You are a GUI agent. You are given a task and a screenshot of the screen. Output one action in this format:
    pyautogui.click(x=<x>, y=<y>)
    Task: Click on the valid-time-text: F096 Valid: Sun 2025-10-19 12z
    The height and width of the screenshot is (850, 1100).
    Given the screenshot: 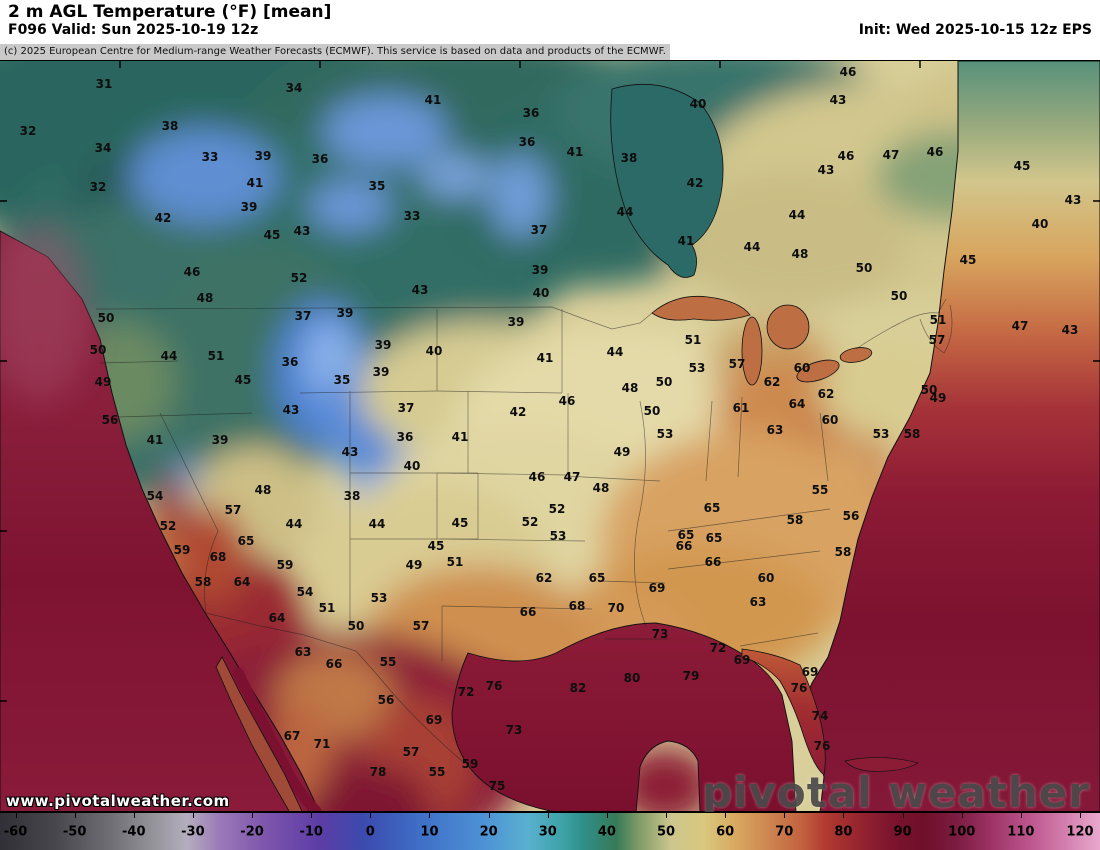 What is the action you would take?
    pyautogui.click(x=133, y=30)
    